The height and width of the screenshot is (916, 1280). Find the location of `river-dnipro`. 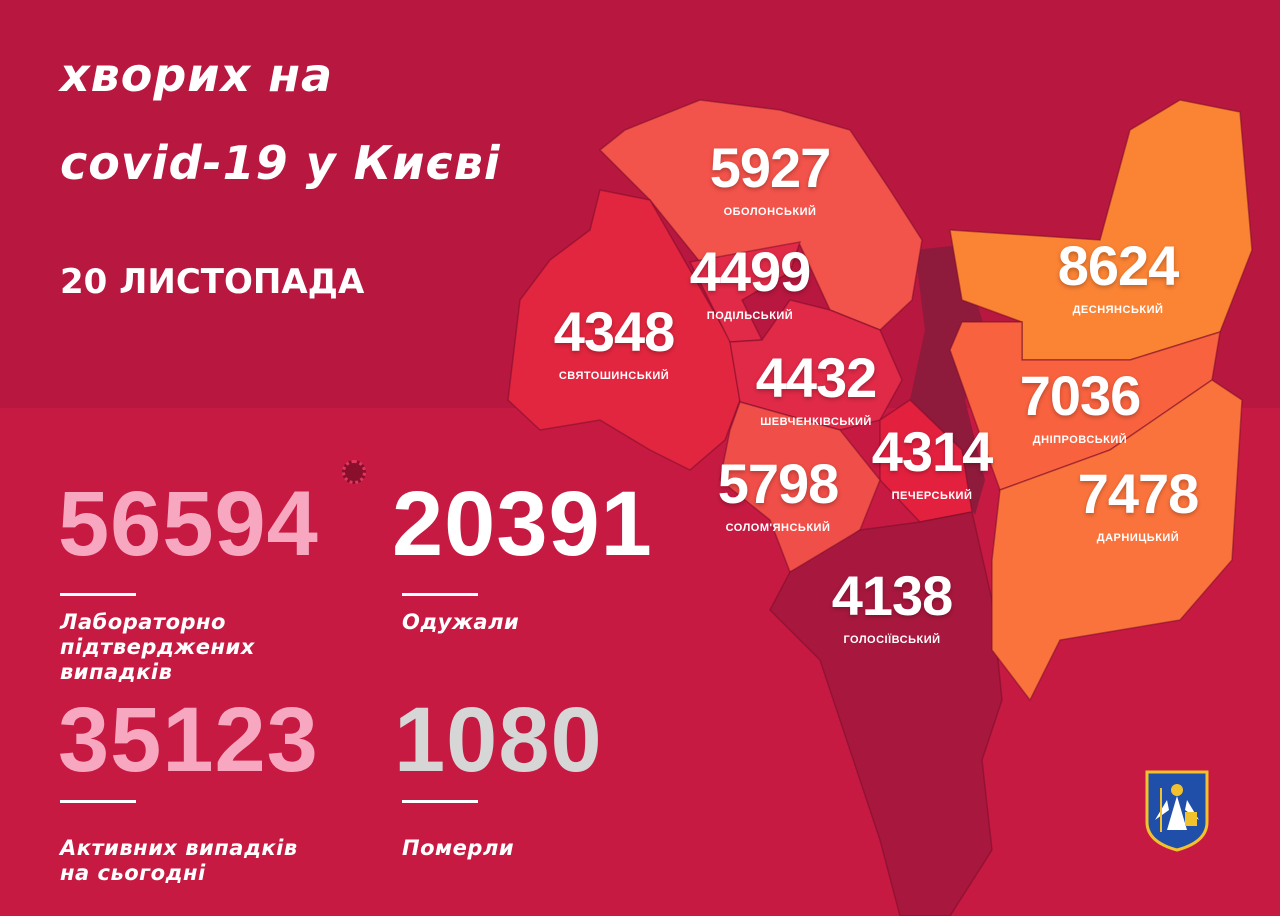

river-dnipro is located at coordinates (947, 380).